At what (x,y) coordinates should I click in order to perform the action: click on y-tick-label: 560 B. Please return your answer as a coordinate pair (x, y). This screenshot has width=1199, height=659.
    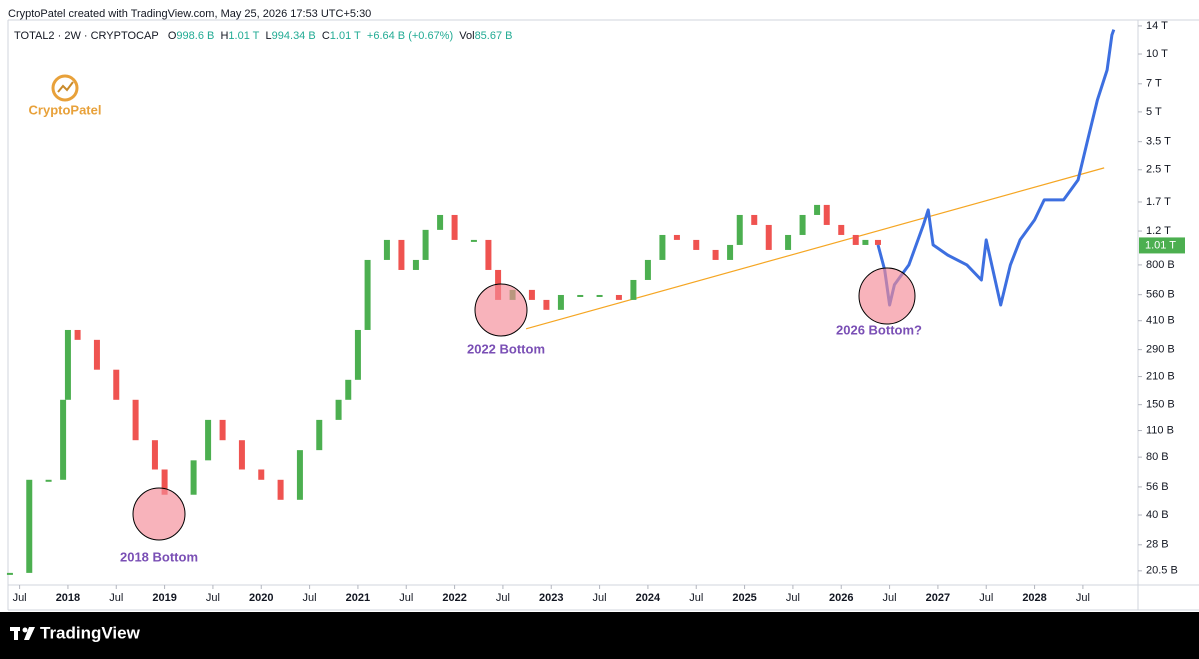
    Looking at the image, I should click on (1160, 295).